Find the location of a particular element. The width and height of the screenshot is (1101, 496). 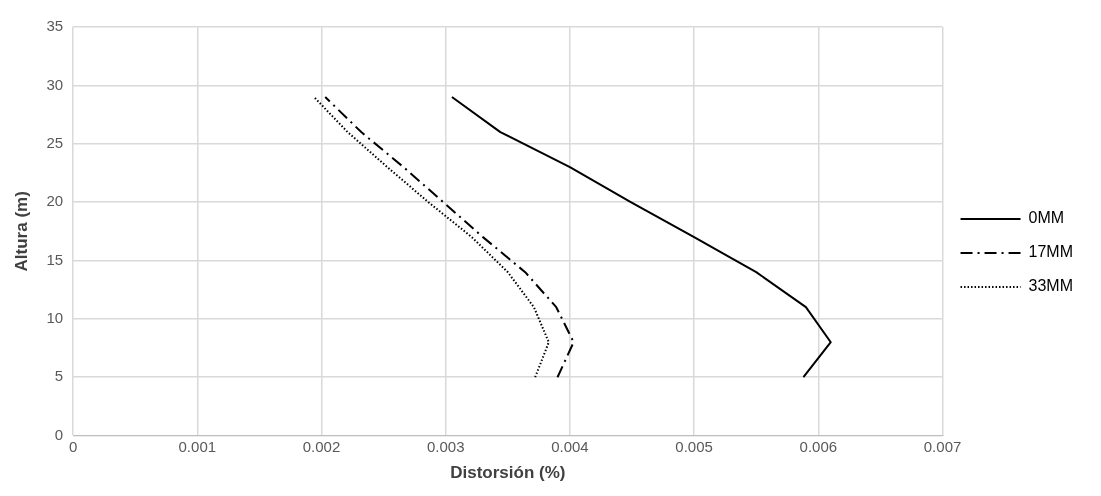

legend-label: 33MM is located at coordinates (1050, 286).